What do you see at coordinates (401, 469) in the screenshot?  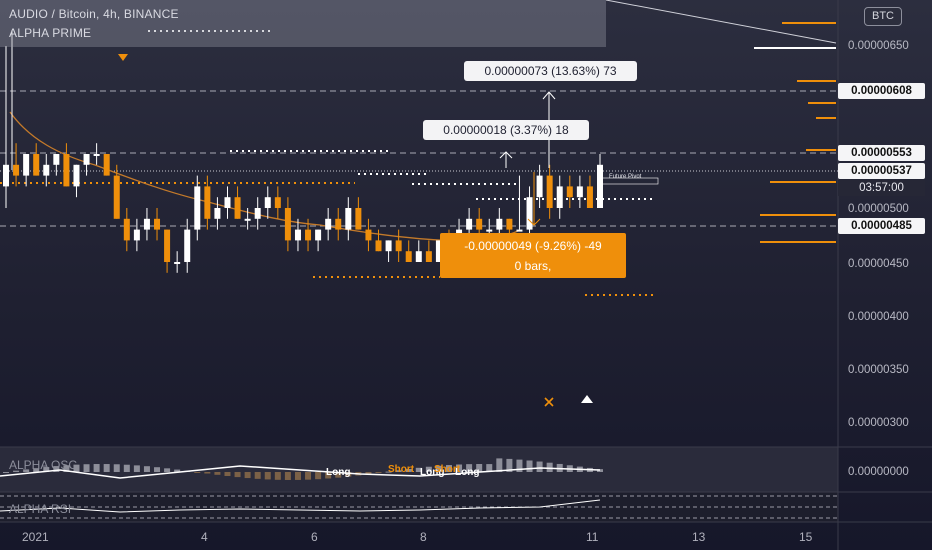 I see `signal-short: Short` at bounding box center [401, 469].